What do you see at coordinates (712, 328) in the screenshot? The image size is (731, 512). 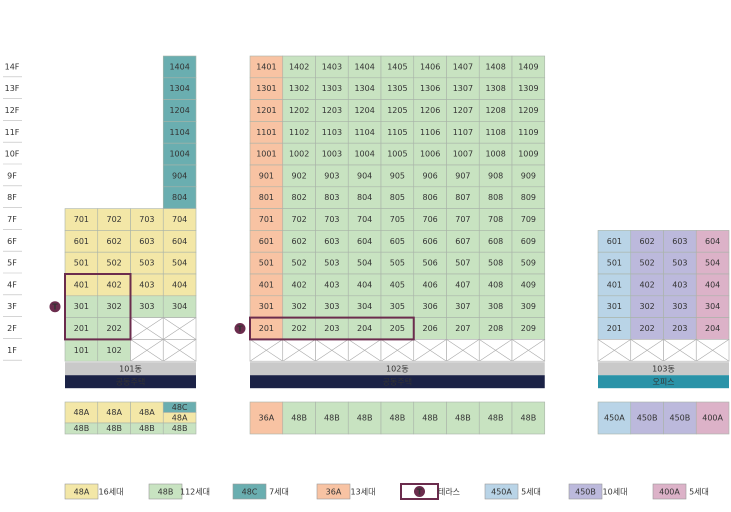 I see `unit-label: 204` at bounding box center [712, 328].